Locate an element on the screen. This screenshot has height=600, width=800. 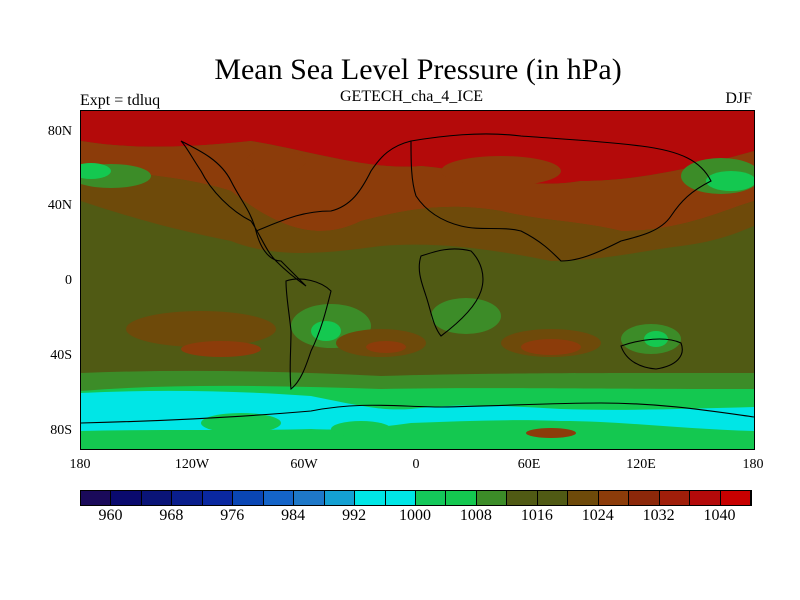
lon-label-60w: 60W is located at coordinates (304, 464).